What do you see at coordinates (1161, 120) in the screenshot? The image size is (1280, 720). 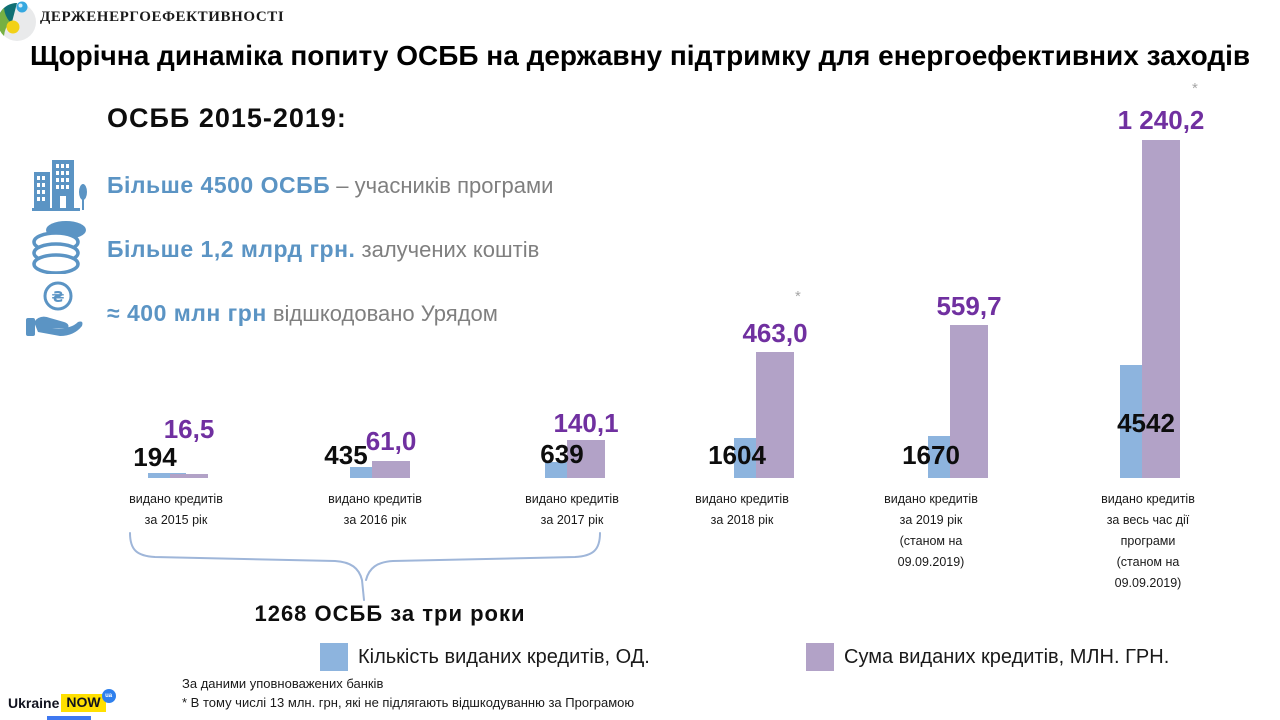 I see `money-value-total: 1 240,2` at bounding box center [1161, 120].